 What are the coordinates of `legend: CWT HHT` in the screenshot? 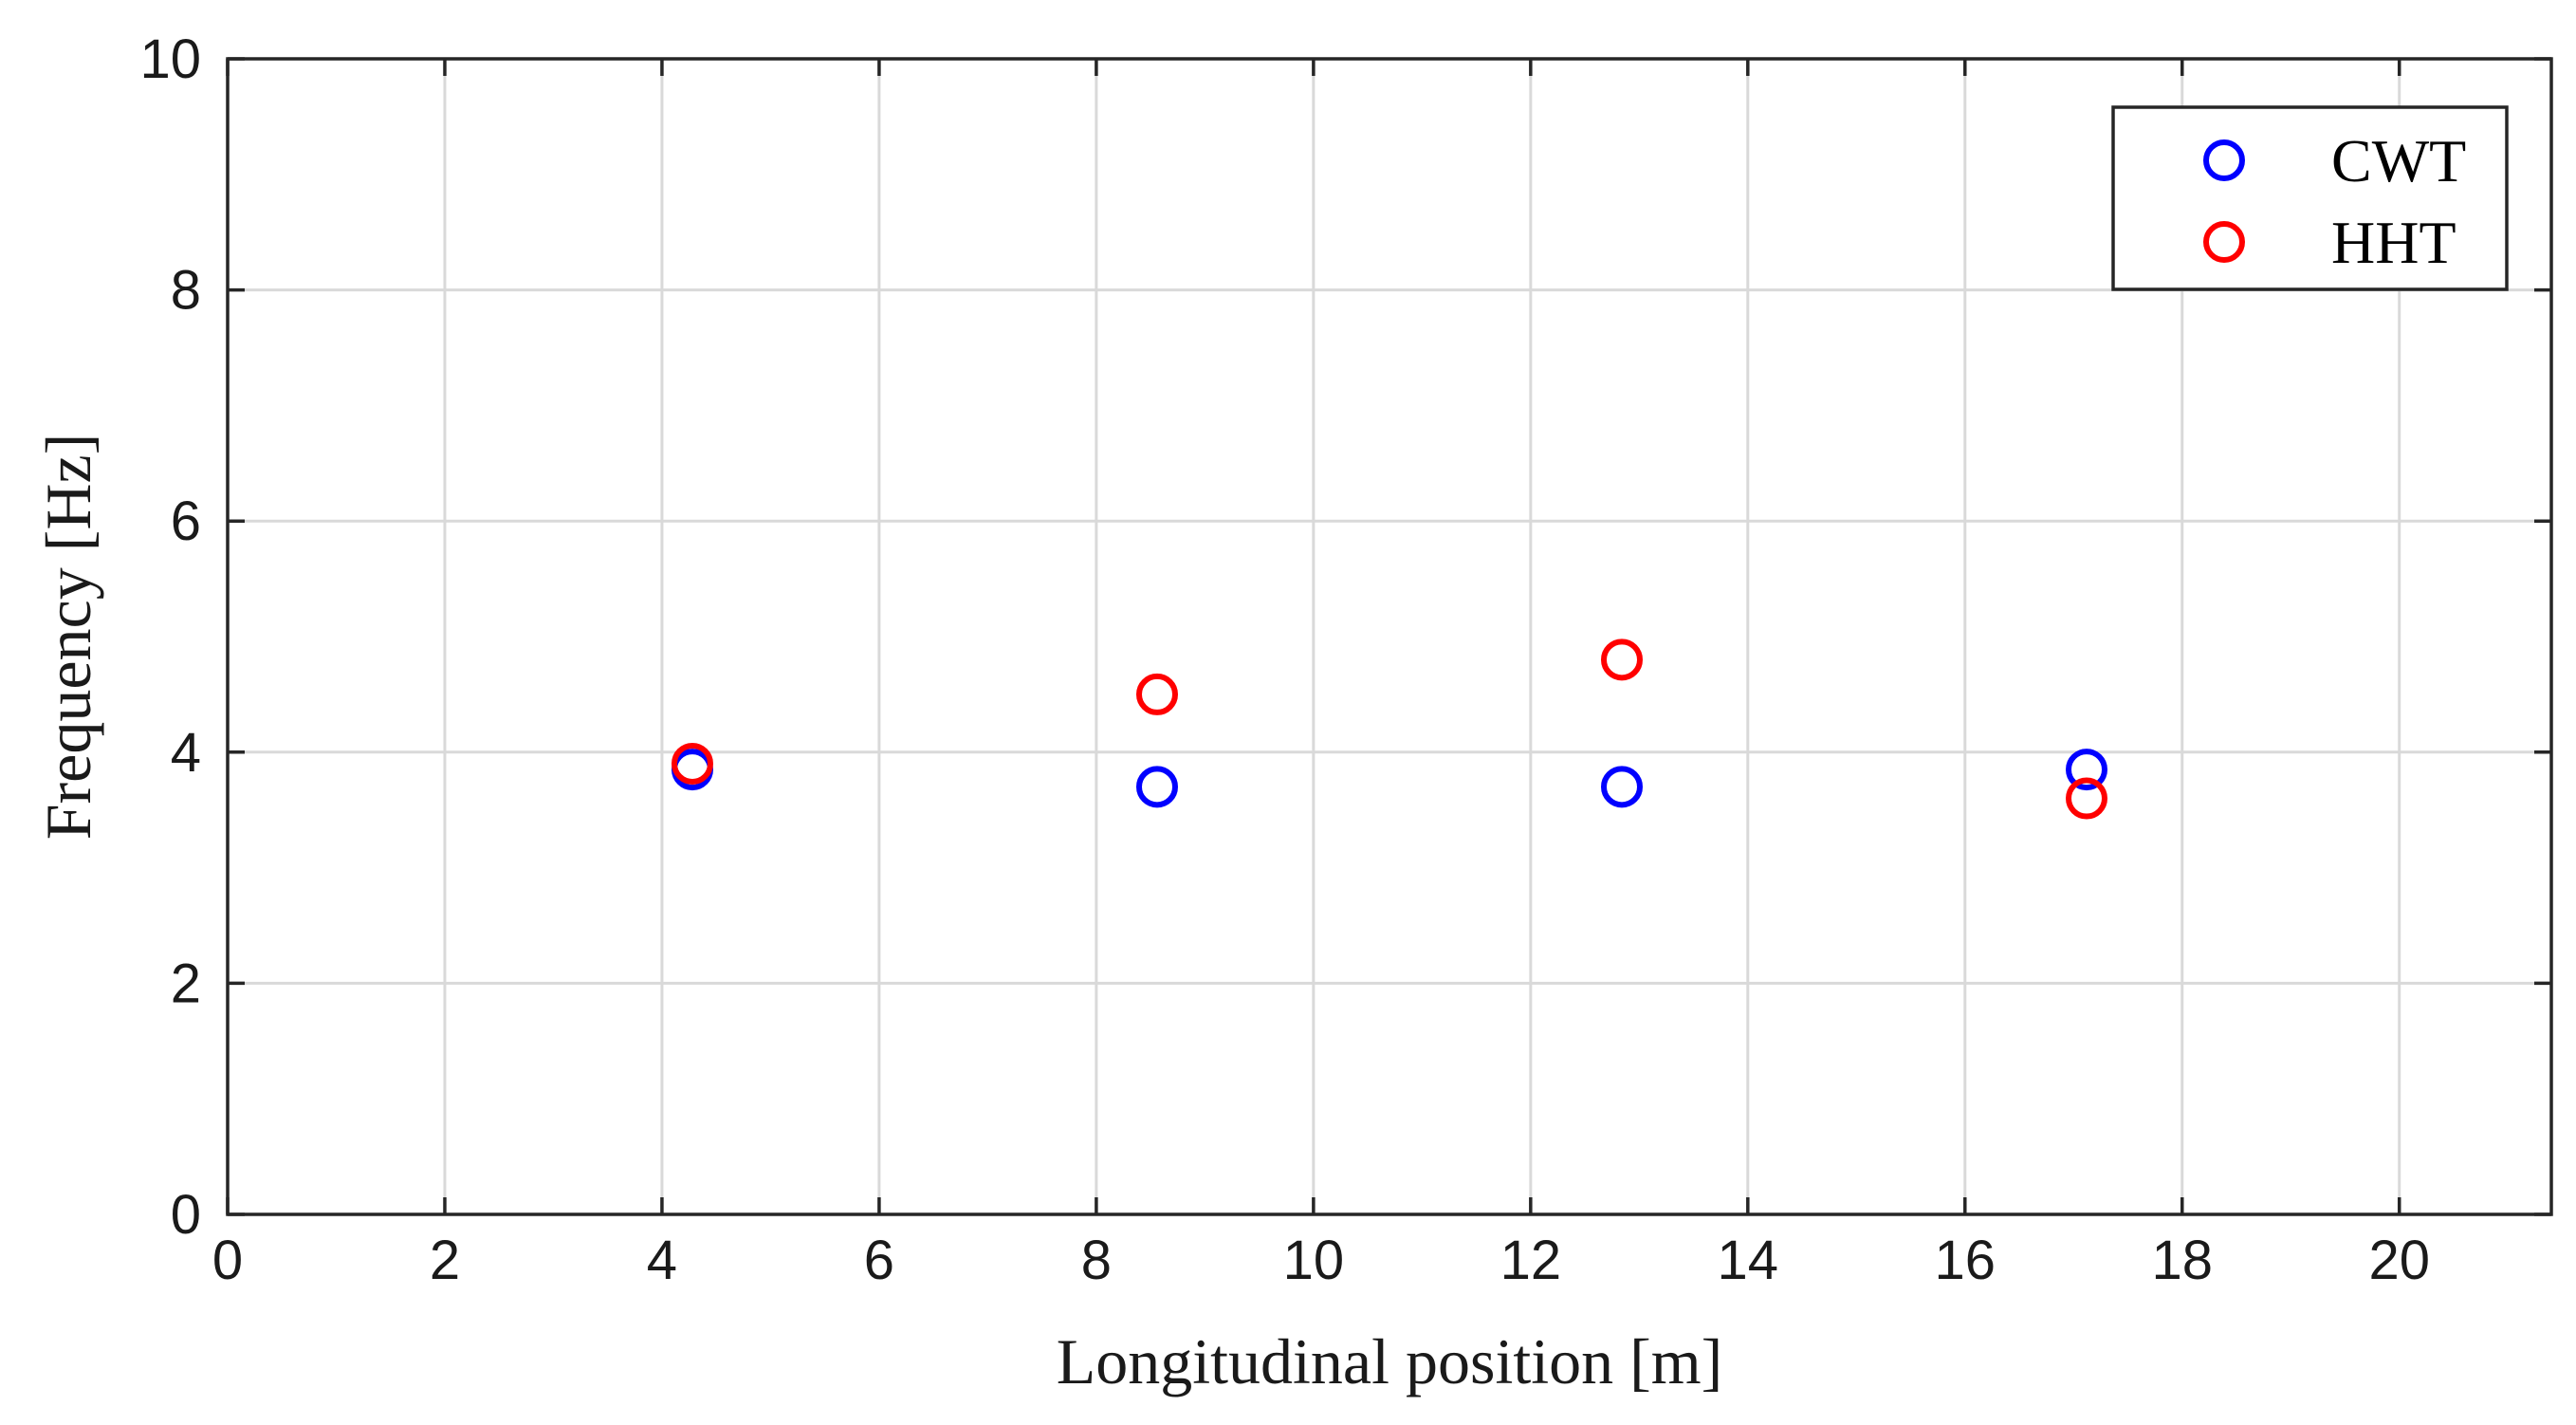 It's located at (2310, 198).